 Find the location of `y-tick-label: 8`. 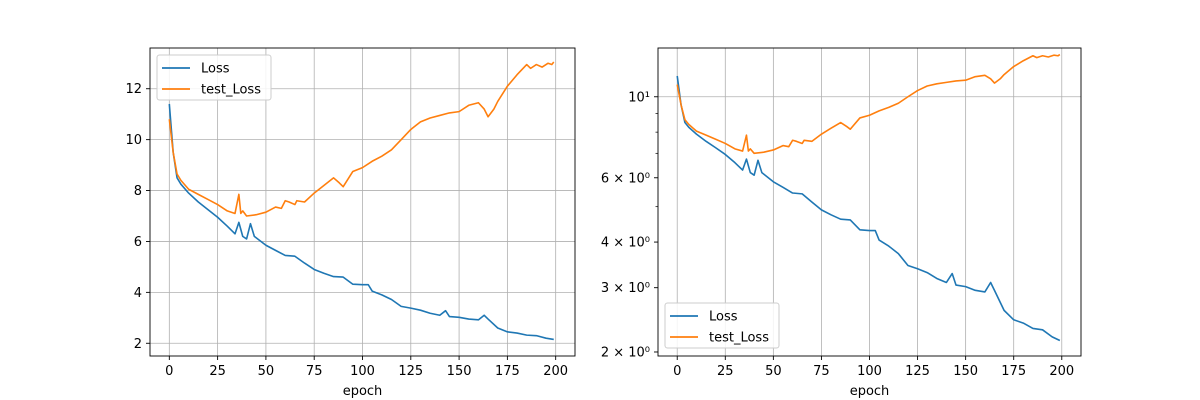

y-tick-label: 8 is located at coordinates (138, 191).